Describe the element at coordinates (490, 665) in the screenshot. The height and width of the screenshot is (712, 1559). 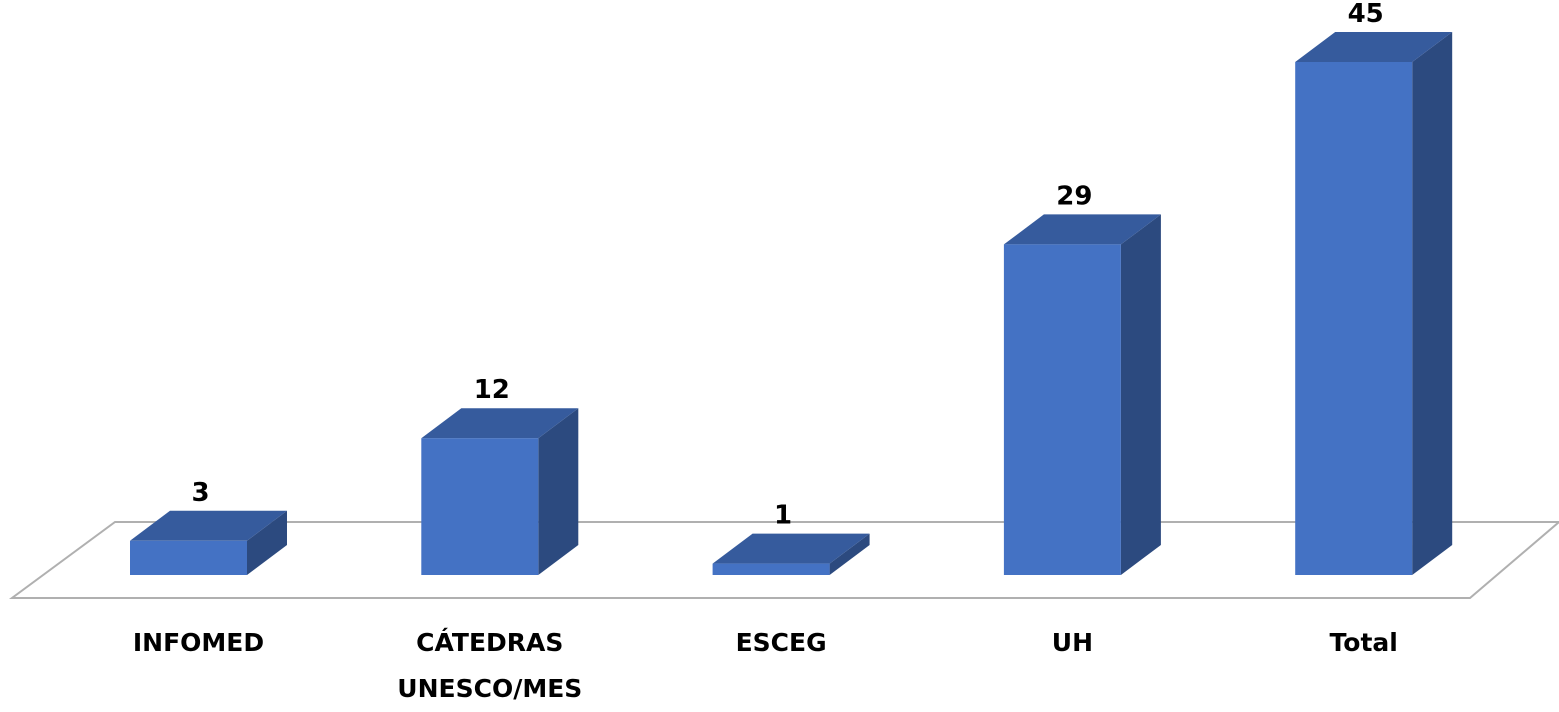
I see `x-tick-label: CÁTEDRAS UNESCO/MES` at that location.